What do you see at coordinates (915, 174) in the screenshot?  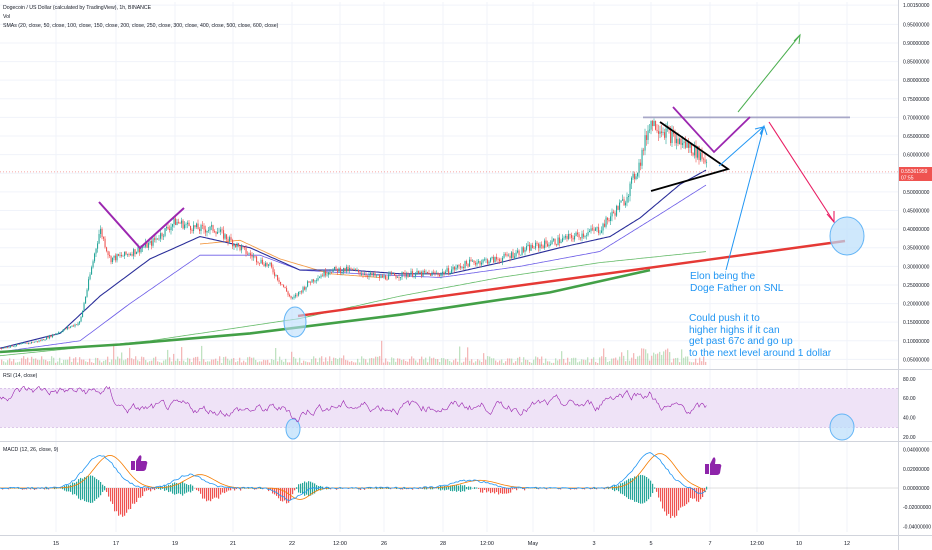 I see `price-badge: 0.55361959 07:55` at bounding box center [915, 174].